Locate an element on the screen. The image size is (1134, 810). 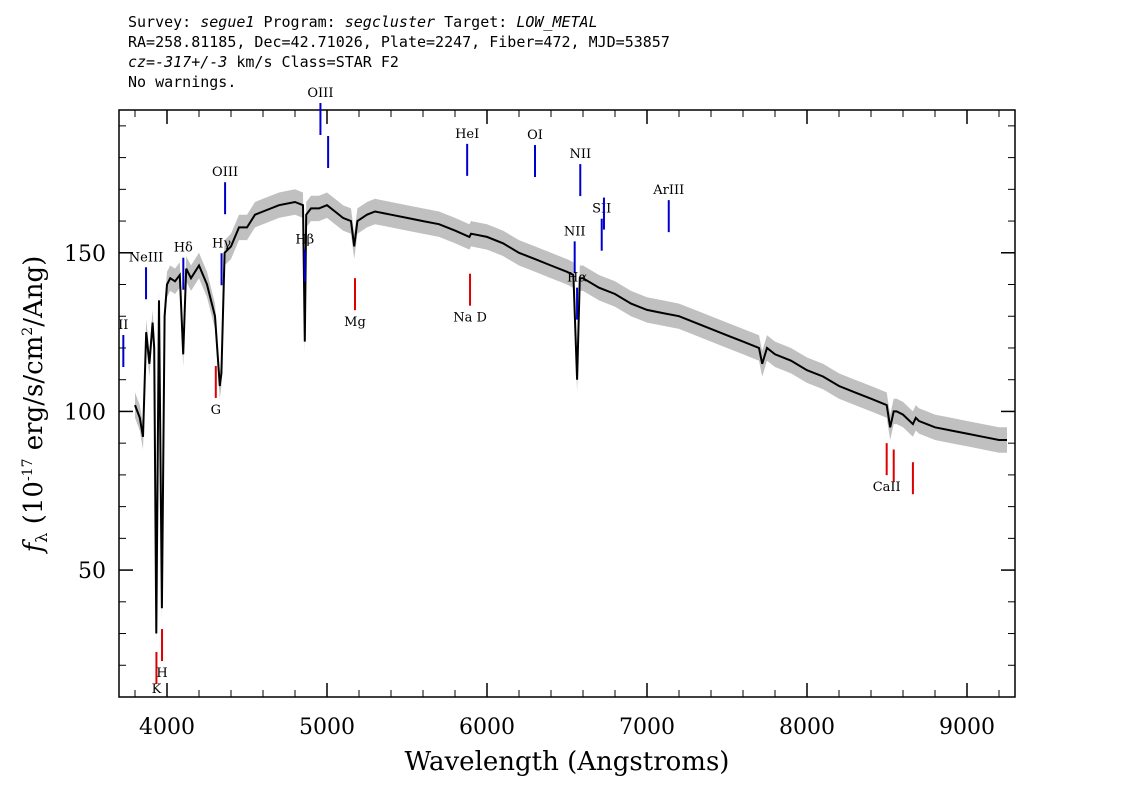
x-tick-label: 7000 is located at coordinates (647, 727).